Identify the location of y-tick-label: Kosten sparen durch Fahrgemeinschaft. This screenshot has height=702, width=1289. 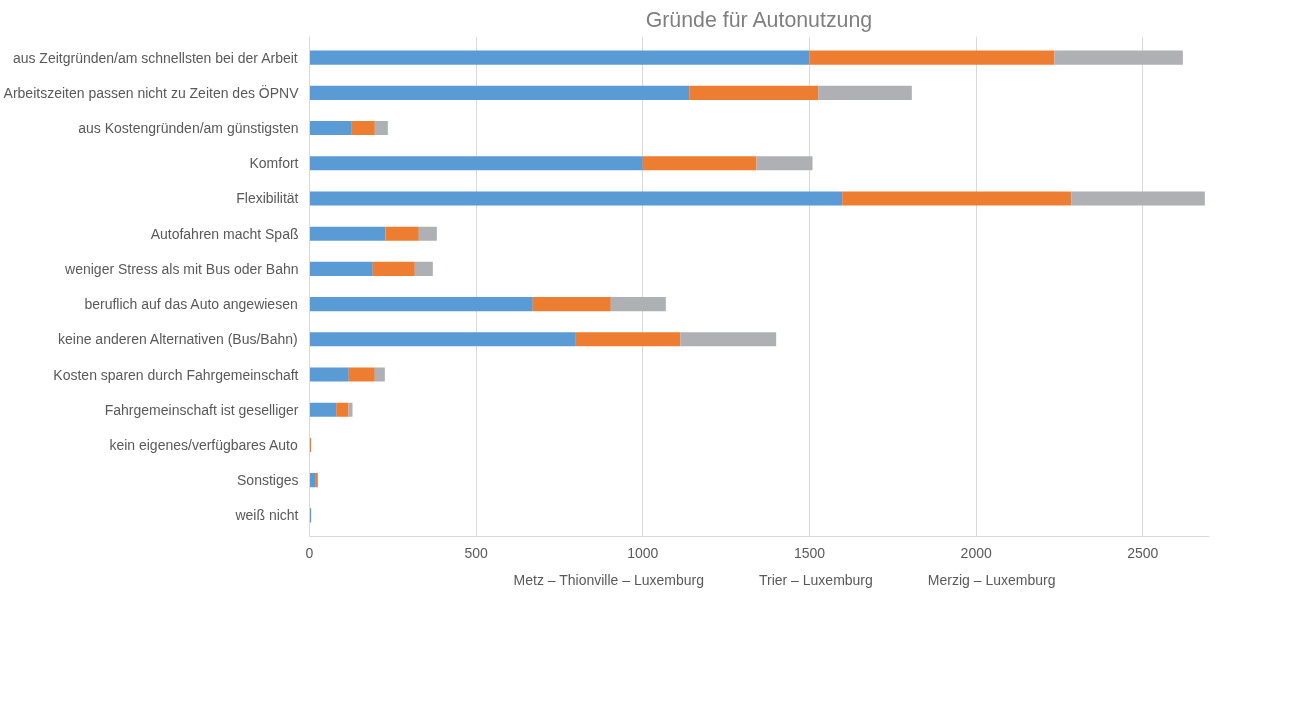
(176, 374).